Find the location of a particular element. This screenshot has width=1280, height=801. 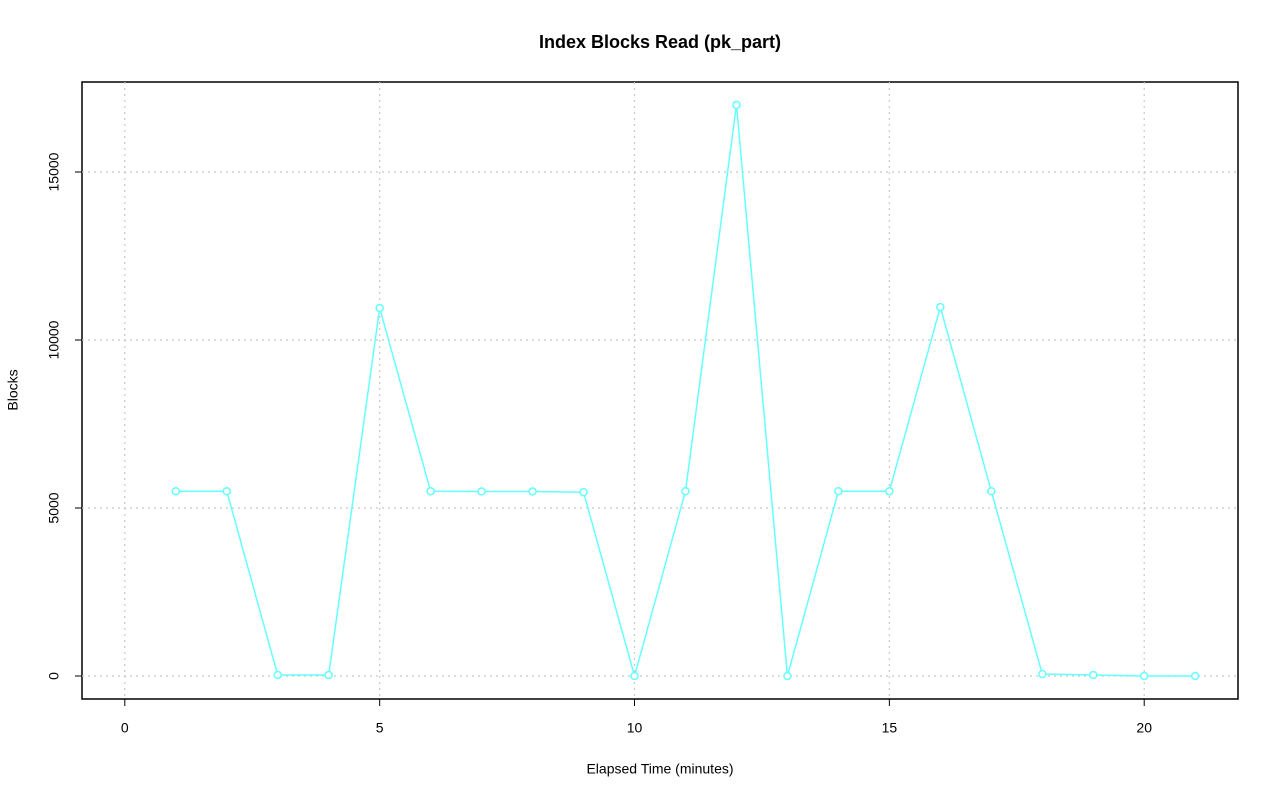

y-axis-title: Blocks is located at coordinates (13, 389).